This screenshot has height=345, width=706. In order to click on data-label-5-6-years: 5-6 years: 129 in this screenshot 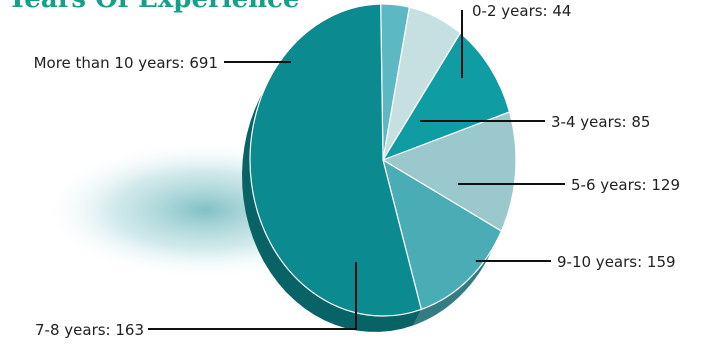, I will do `click(625, 185)`.